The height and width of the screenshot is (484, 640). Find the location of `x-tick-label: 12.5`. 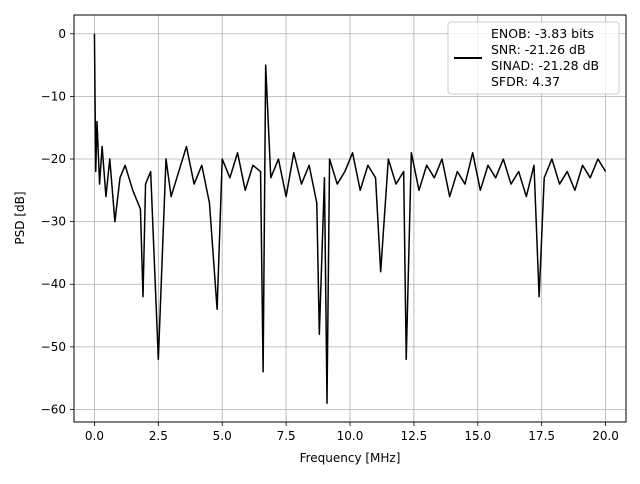

x-tick-label: 12.5 is located at coordinates (414, 436).